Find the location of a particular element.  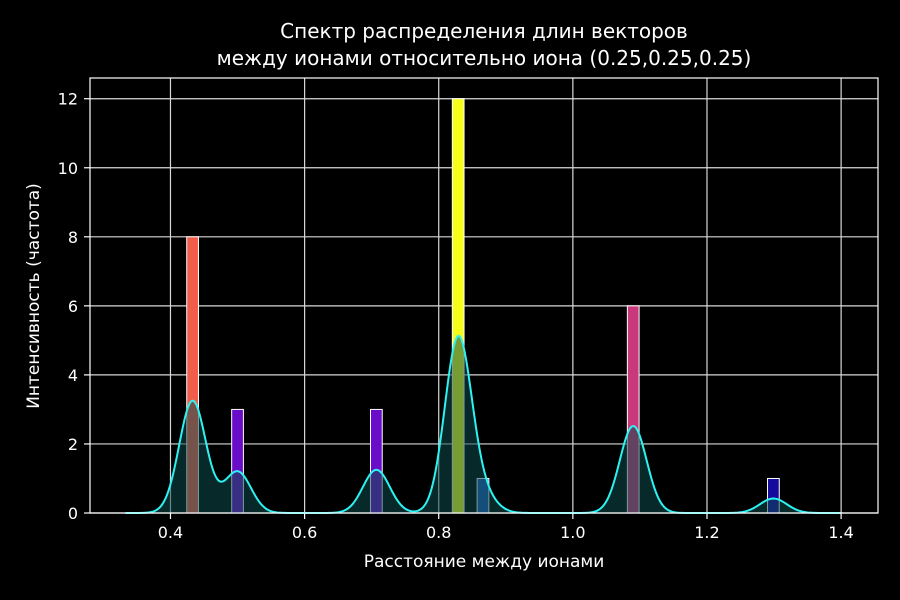

x-tick-label: 1.2 is located at coordinates (706, 532).